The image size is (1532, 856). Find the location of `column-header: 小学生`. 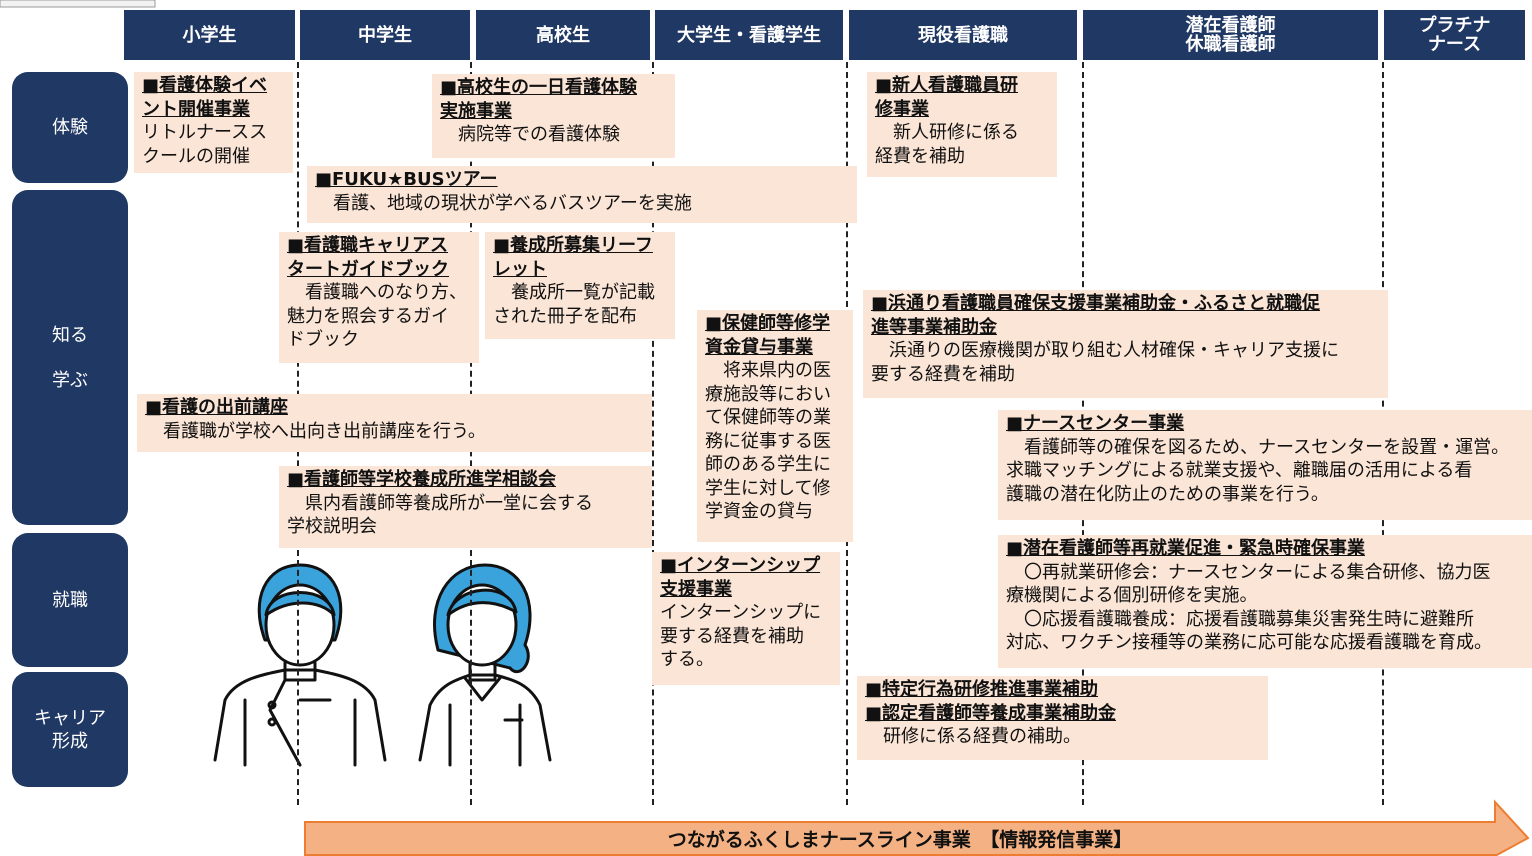

column-header: 小学生 is located at coordinates (209, 35).